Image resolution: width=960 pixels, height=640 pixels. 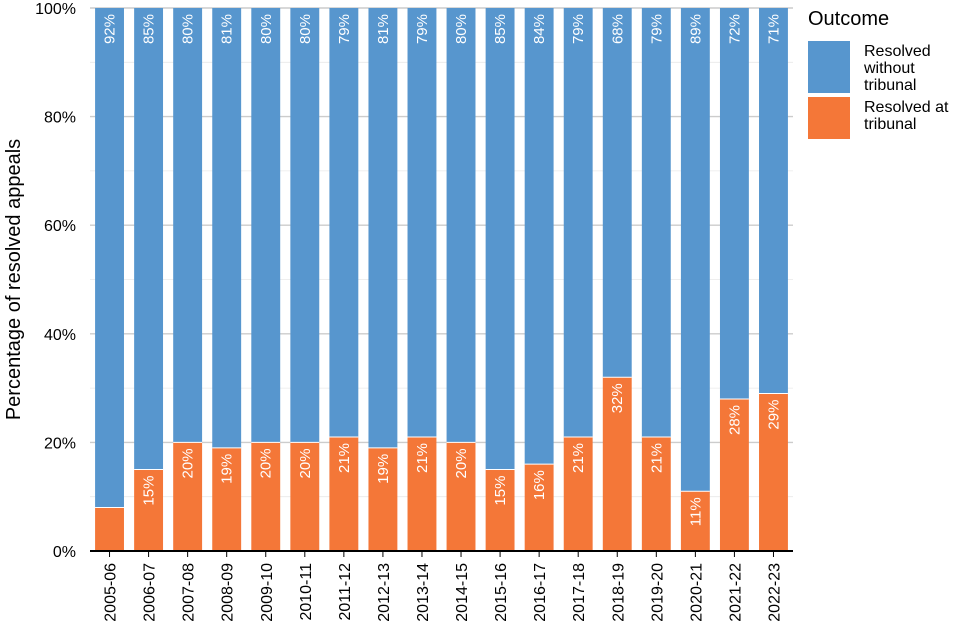 What do you see at coordinates (849, 19) in the screenshot?
I see `legend-title: Outcome` at bounding box center [849, 19].